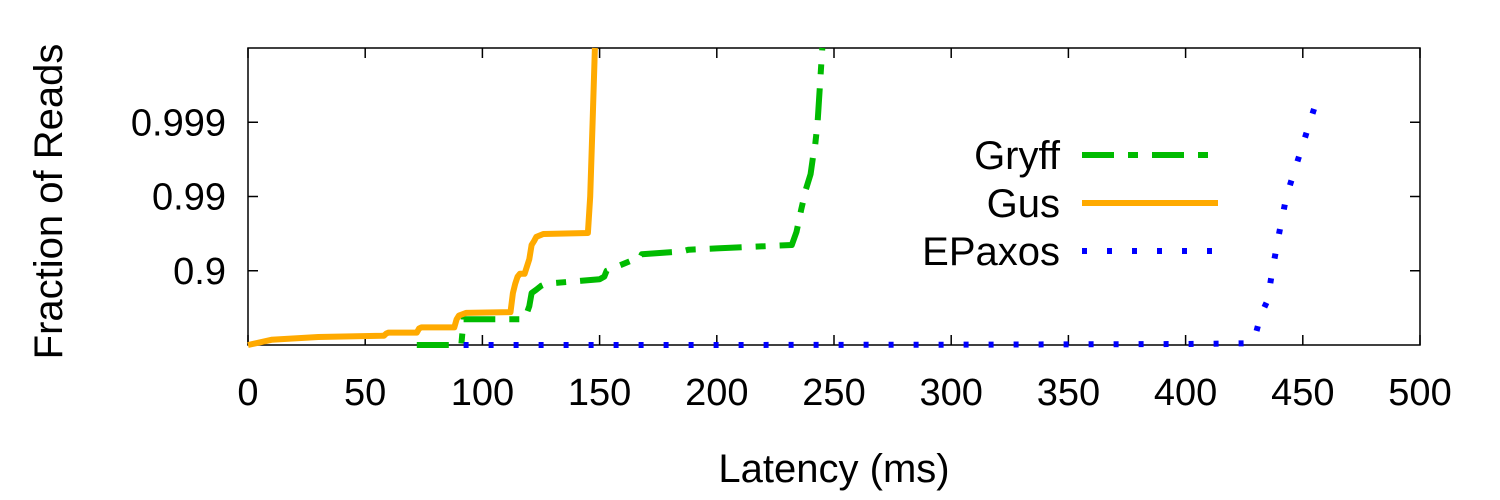 Image resolution: width=1500 pixels, height=500 pixels. I want to click on legend-label-gryff: Gryff, so click(1017, 156).